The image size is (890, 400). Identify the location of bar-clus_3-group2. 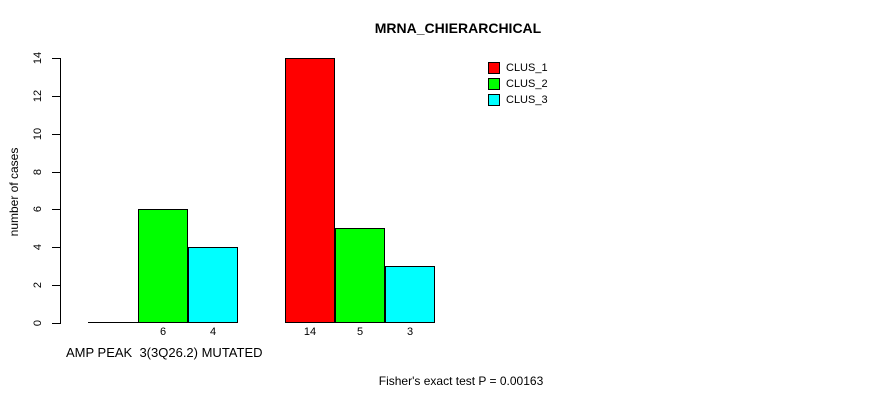
(410, 294).